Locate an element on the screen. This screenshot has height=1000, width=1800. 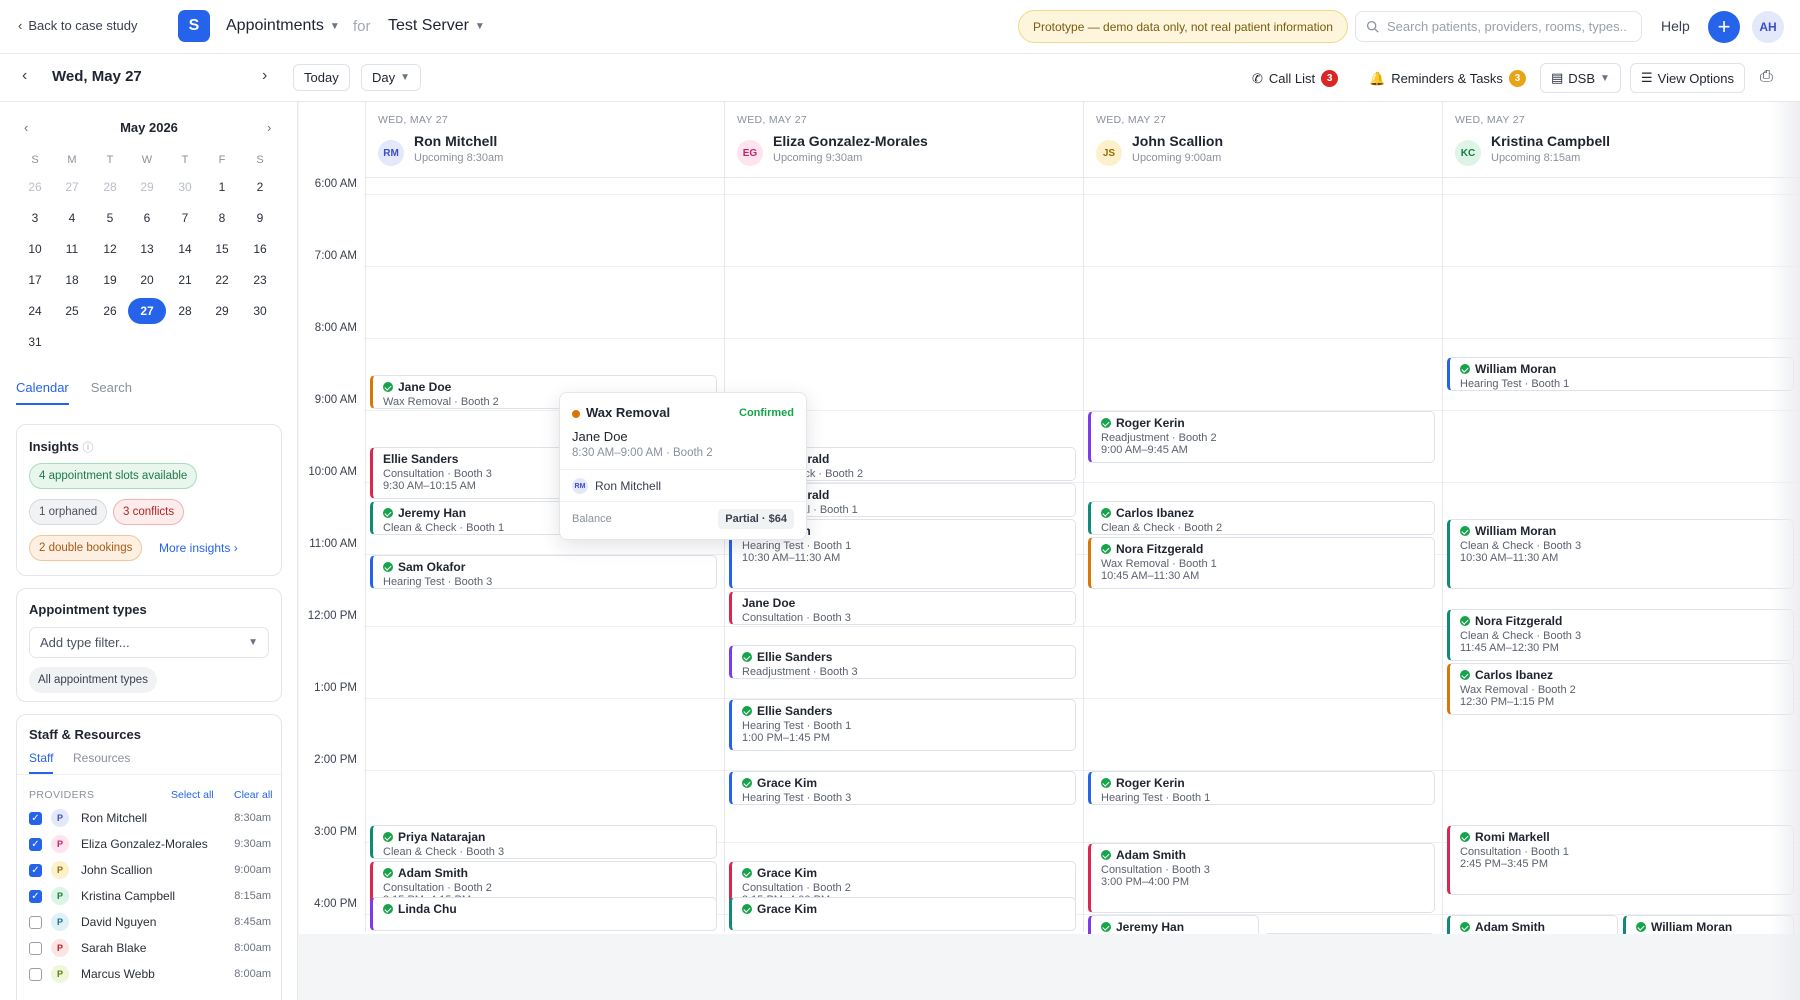
calendar-day: 16 is located at coordinates (260, 249).